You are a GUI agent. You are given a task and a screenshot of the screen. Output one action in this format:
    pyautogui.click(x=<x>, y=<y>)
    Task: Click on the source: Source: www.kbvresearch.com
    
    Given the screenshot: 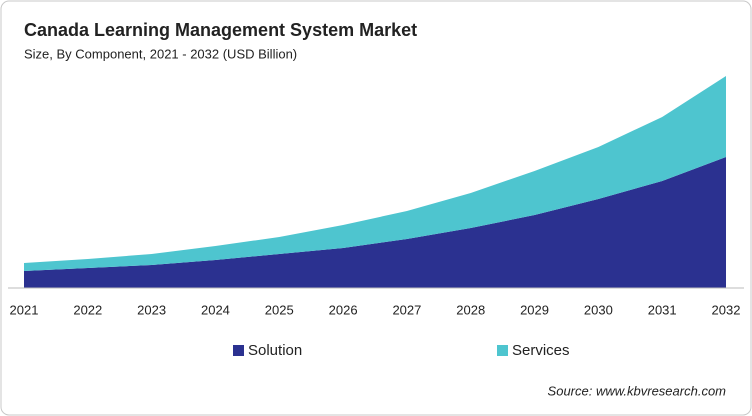 What is the action you would take?
    pyautogui.click(x=637, y=390)
    